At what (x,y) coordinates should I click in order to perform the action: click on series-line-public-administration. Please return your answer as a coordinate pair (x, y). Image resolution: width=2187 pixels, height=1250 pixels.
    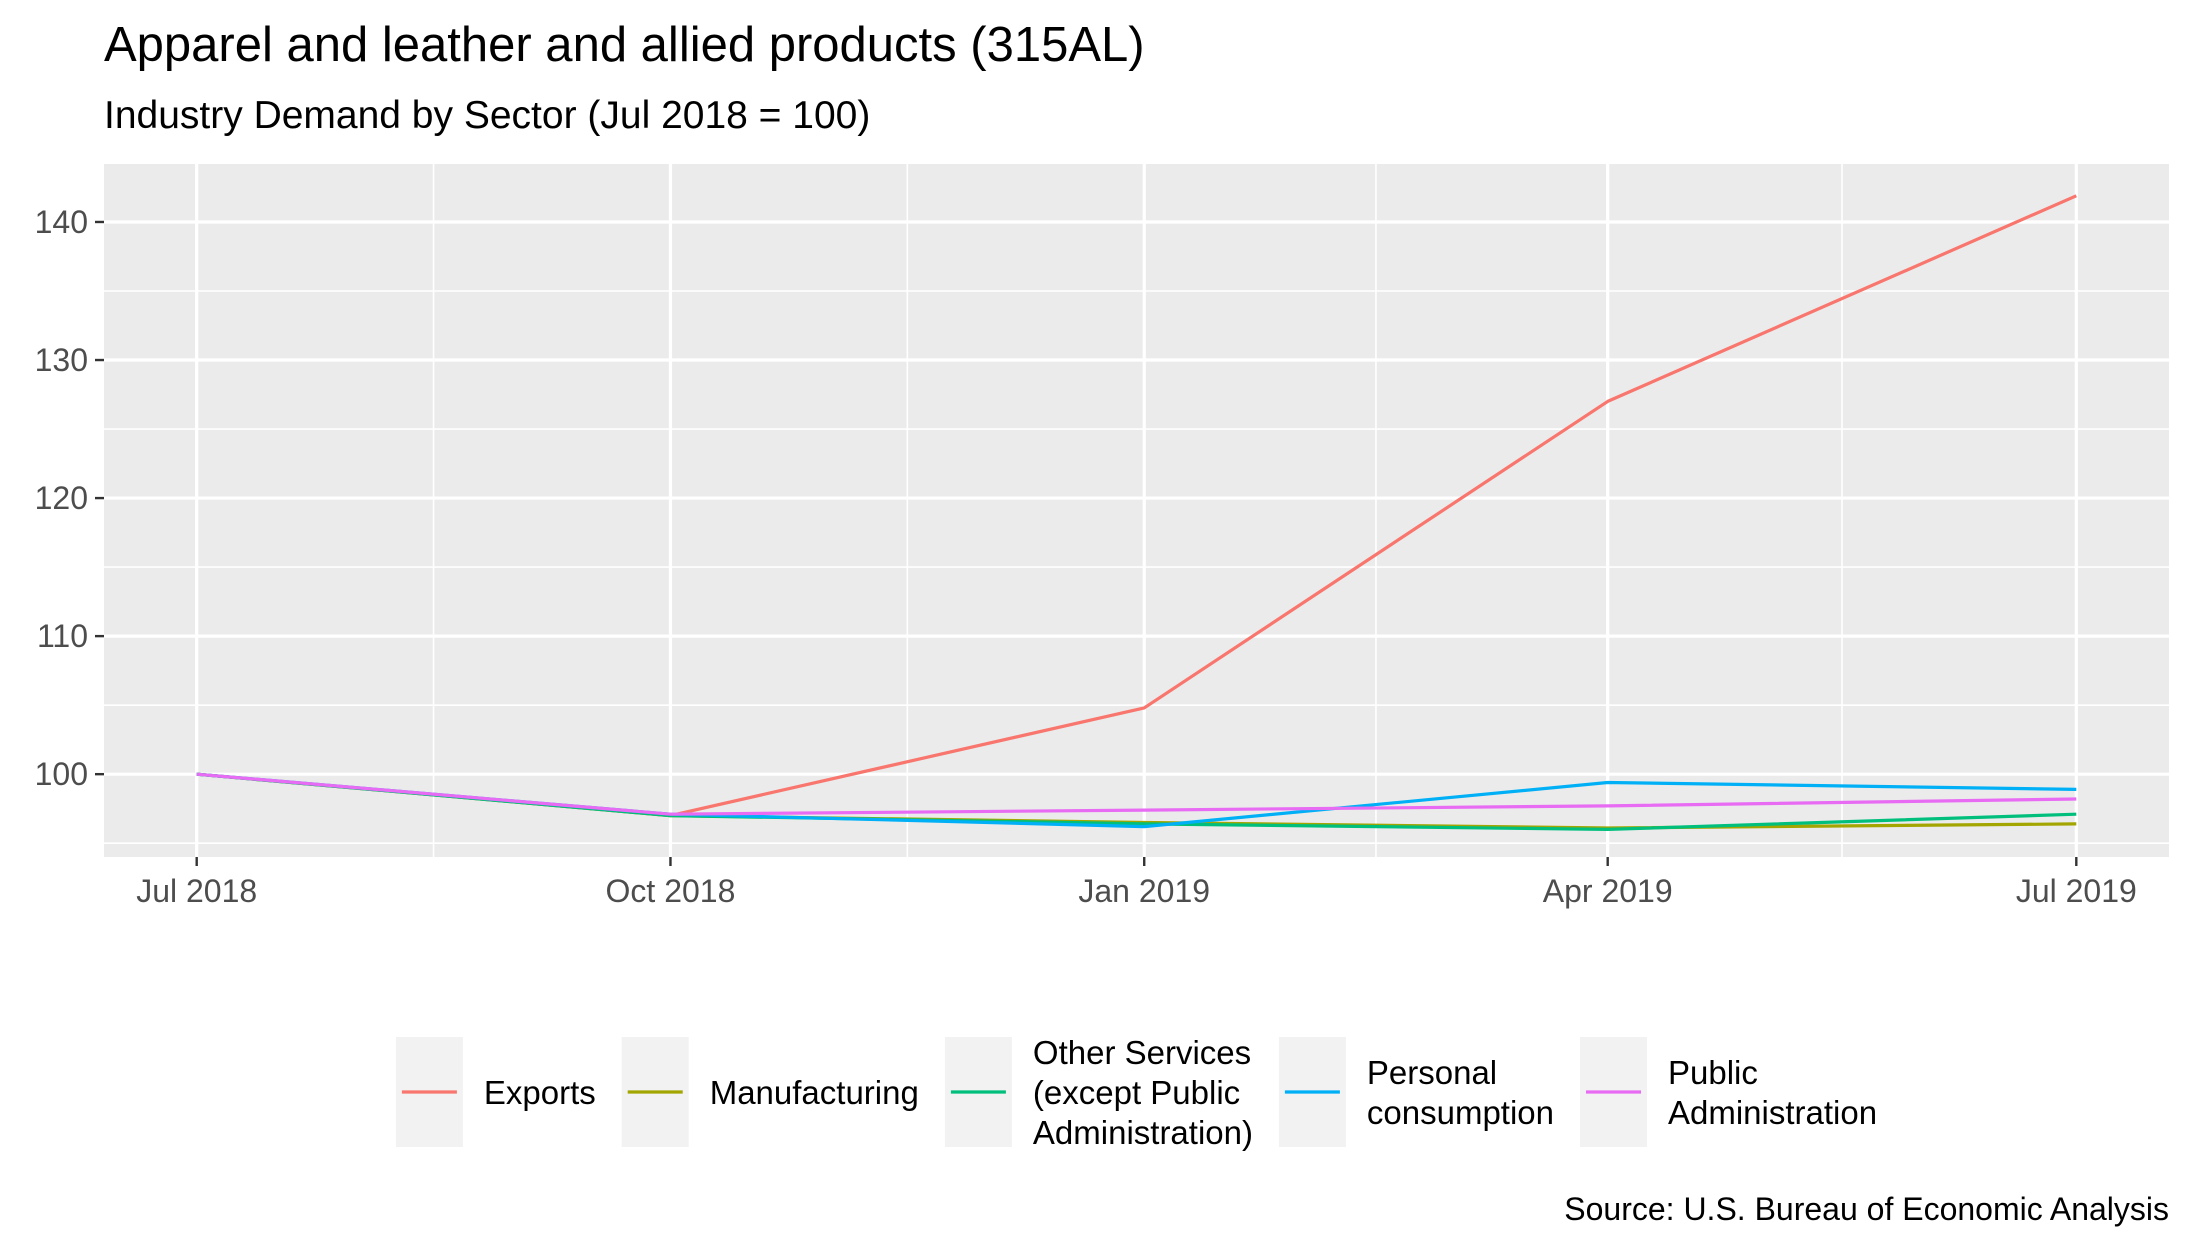
    Looking at the image, I should click on (1136, 794).